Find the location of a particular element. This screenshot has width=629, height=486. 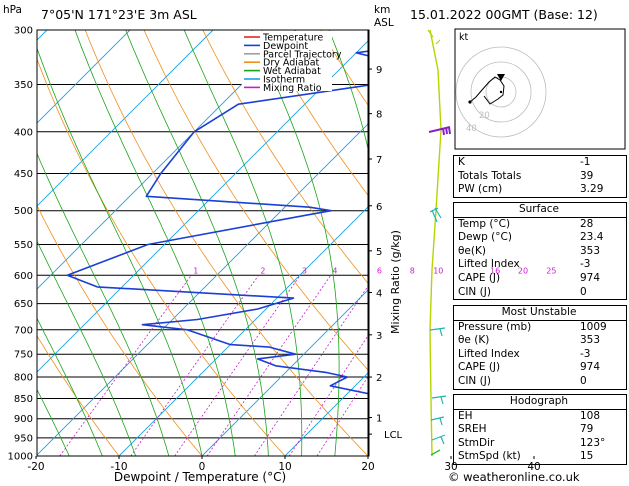

legend-label-2: Parcel Trajectory is located at coordinates (302, 54).